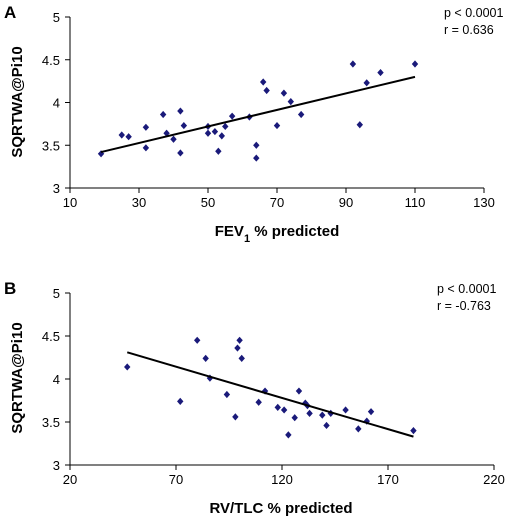  Describe the element at coordinates (10, 12) in the screenshot. I see `panel-a-letter: A` at that location.